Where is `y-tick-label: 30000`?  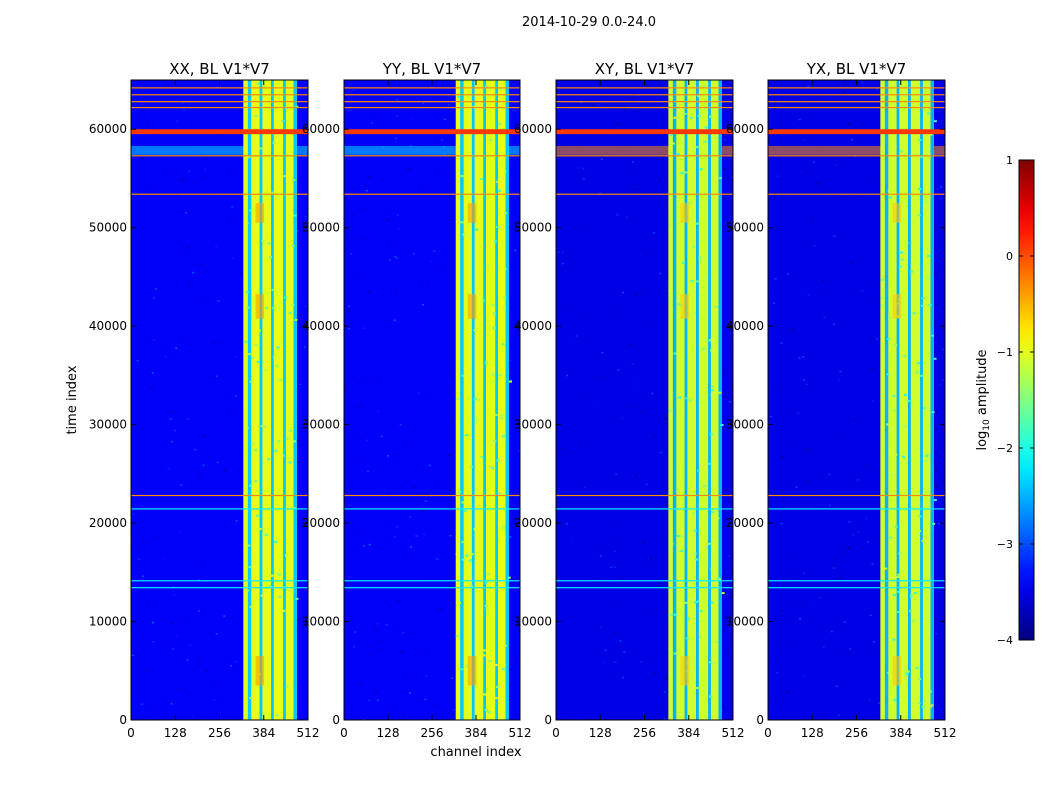 y-tick-label: 30000 is located at coordinates (745, 425).